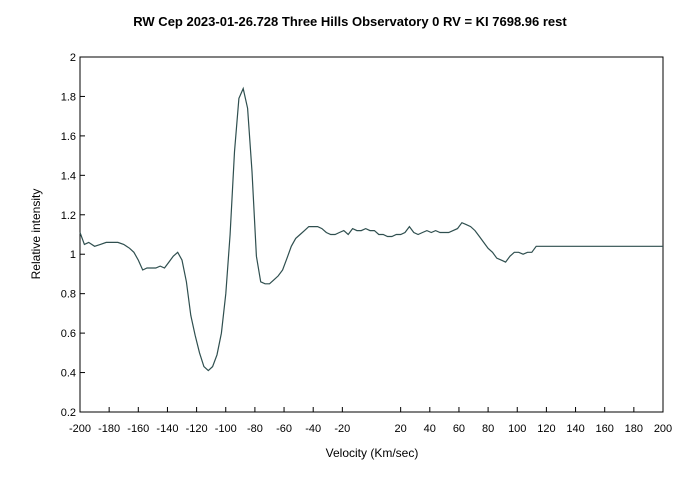 The width and height of the screenshot is (700, 480). What do you see at coordinates (68, 334) in the screenshot?
I see `y-tick-label: 0.6` at bounding box center [68, 334].